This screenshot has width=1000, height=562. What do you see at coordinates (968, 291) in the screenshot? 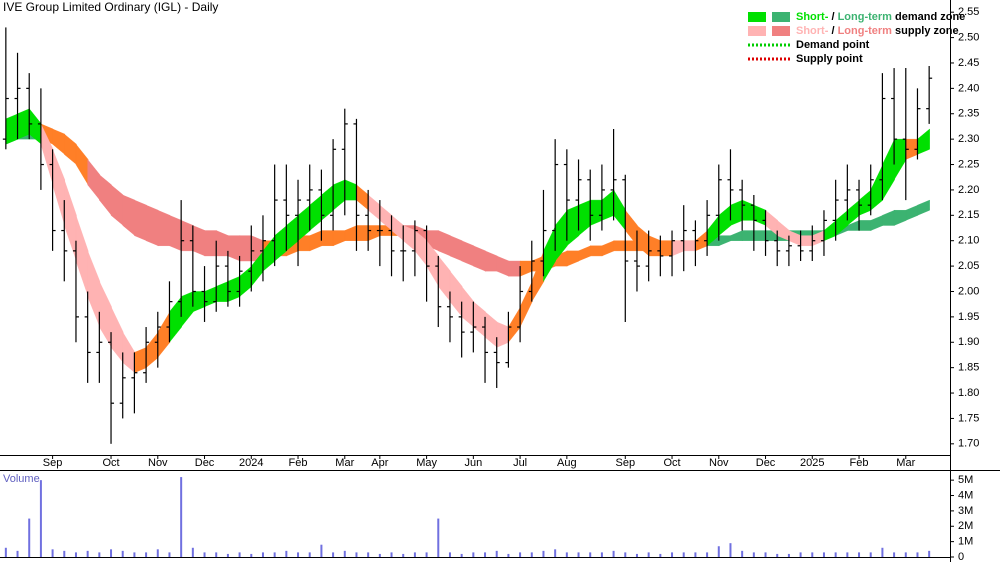
I see `y-tick-label: 2.00` at bounding box center [968, 291].